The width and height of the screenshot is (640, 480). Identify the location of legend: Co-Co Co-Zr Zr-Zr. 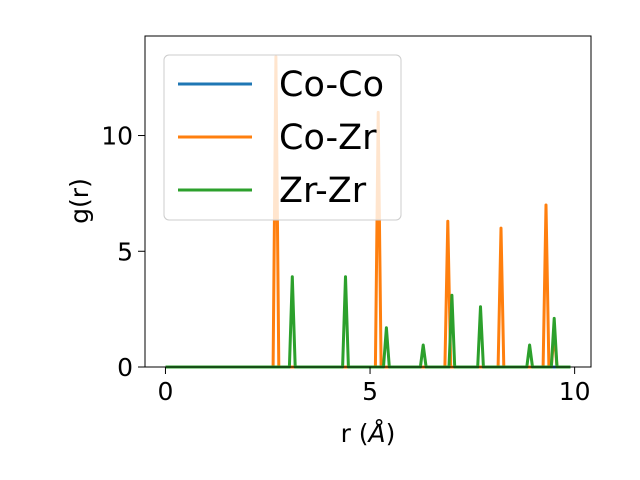
(282, 137).